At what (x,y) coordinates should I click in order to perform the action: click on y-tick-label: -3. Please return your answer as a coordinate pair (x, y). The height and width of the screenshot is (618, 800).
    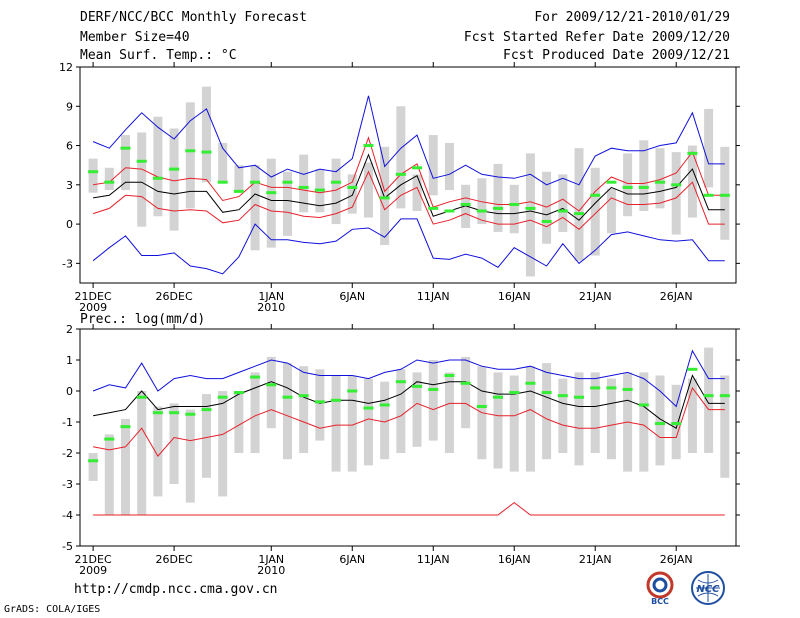
    Looking at the image, I should click on (67, 484).